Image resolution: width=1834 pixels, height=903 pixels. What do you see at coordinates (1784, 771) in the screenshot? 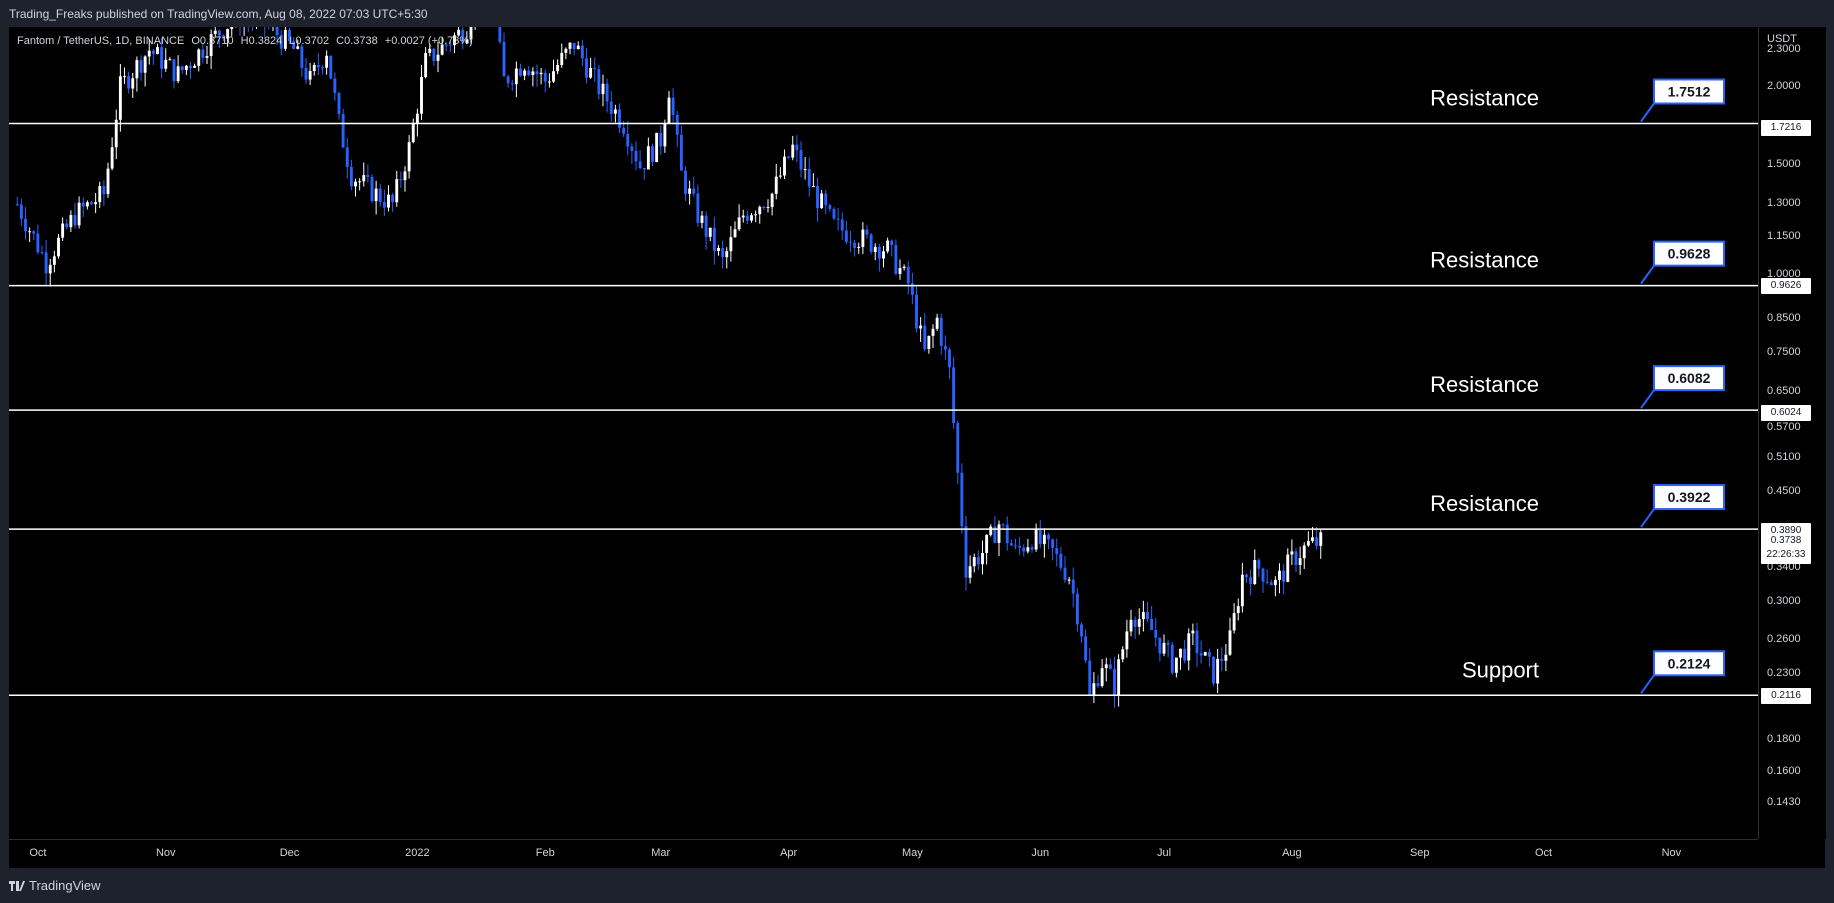
I see `price-tick: 0.1600` at bounding box center [1784, 771].